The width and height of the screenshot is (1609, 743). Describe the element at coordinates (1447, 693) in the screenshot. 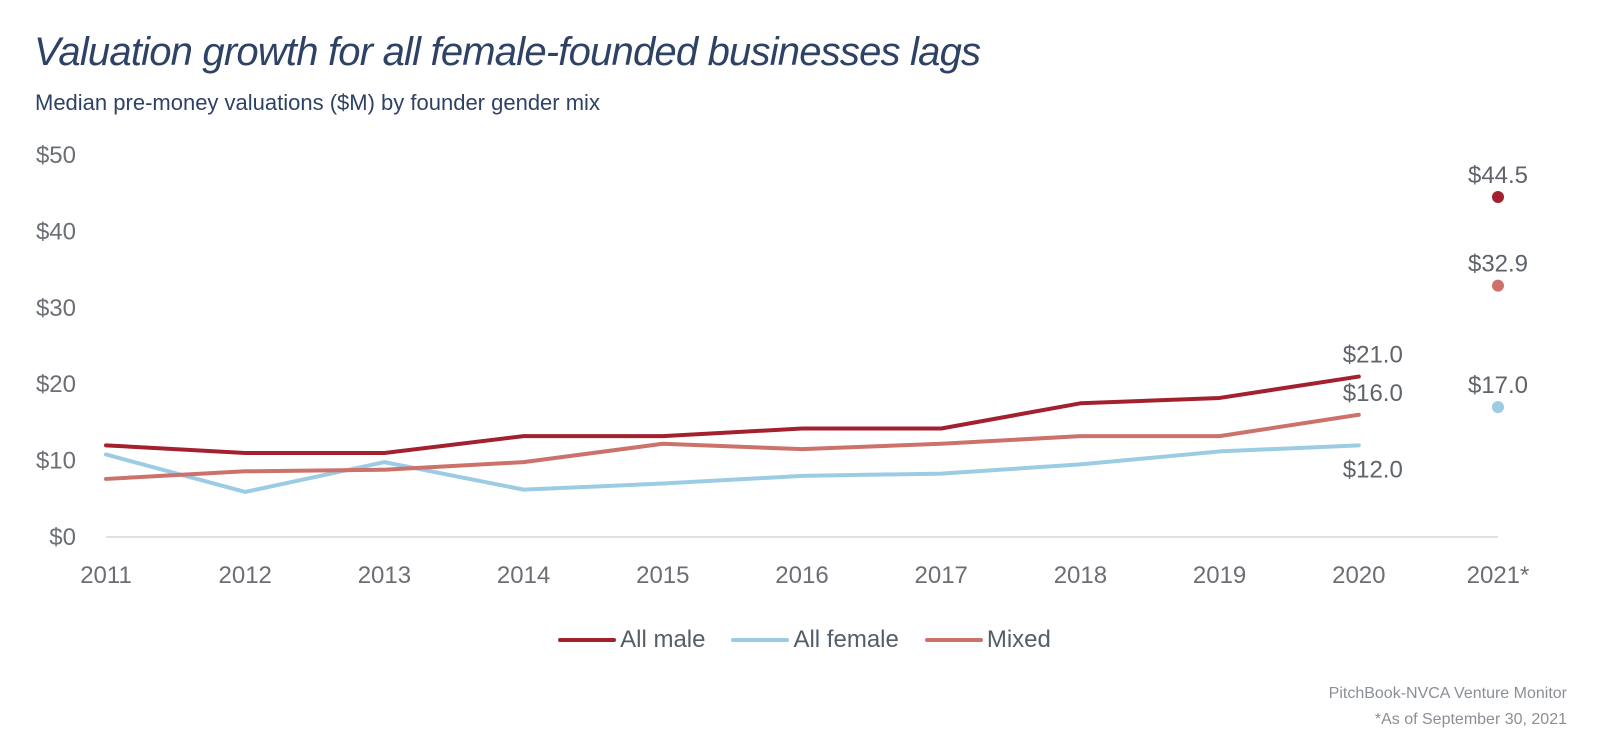

I see `source-text: PitchBook-NVCA Venture Monitor` at that location.